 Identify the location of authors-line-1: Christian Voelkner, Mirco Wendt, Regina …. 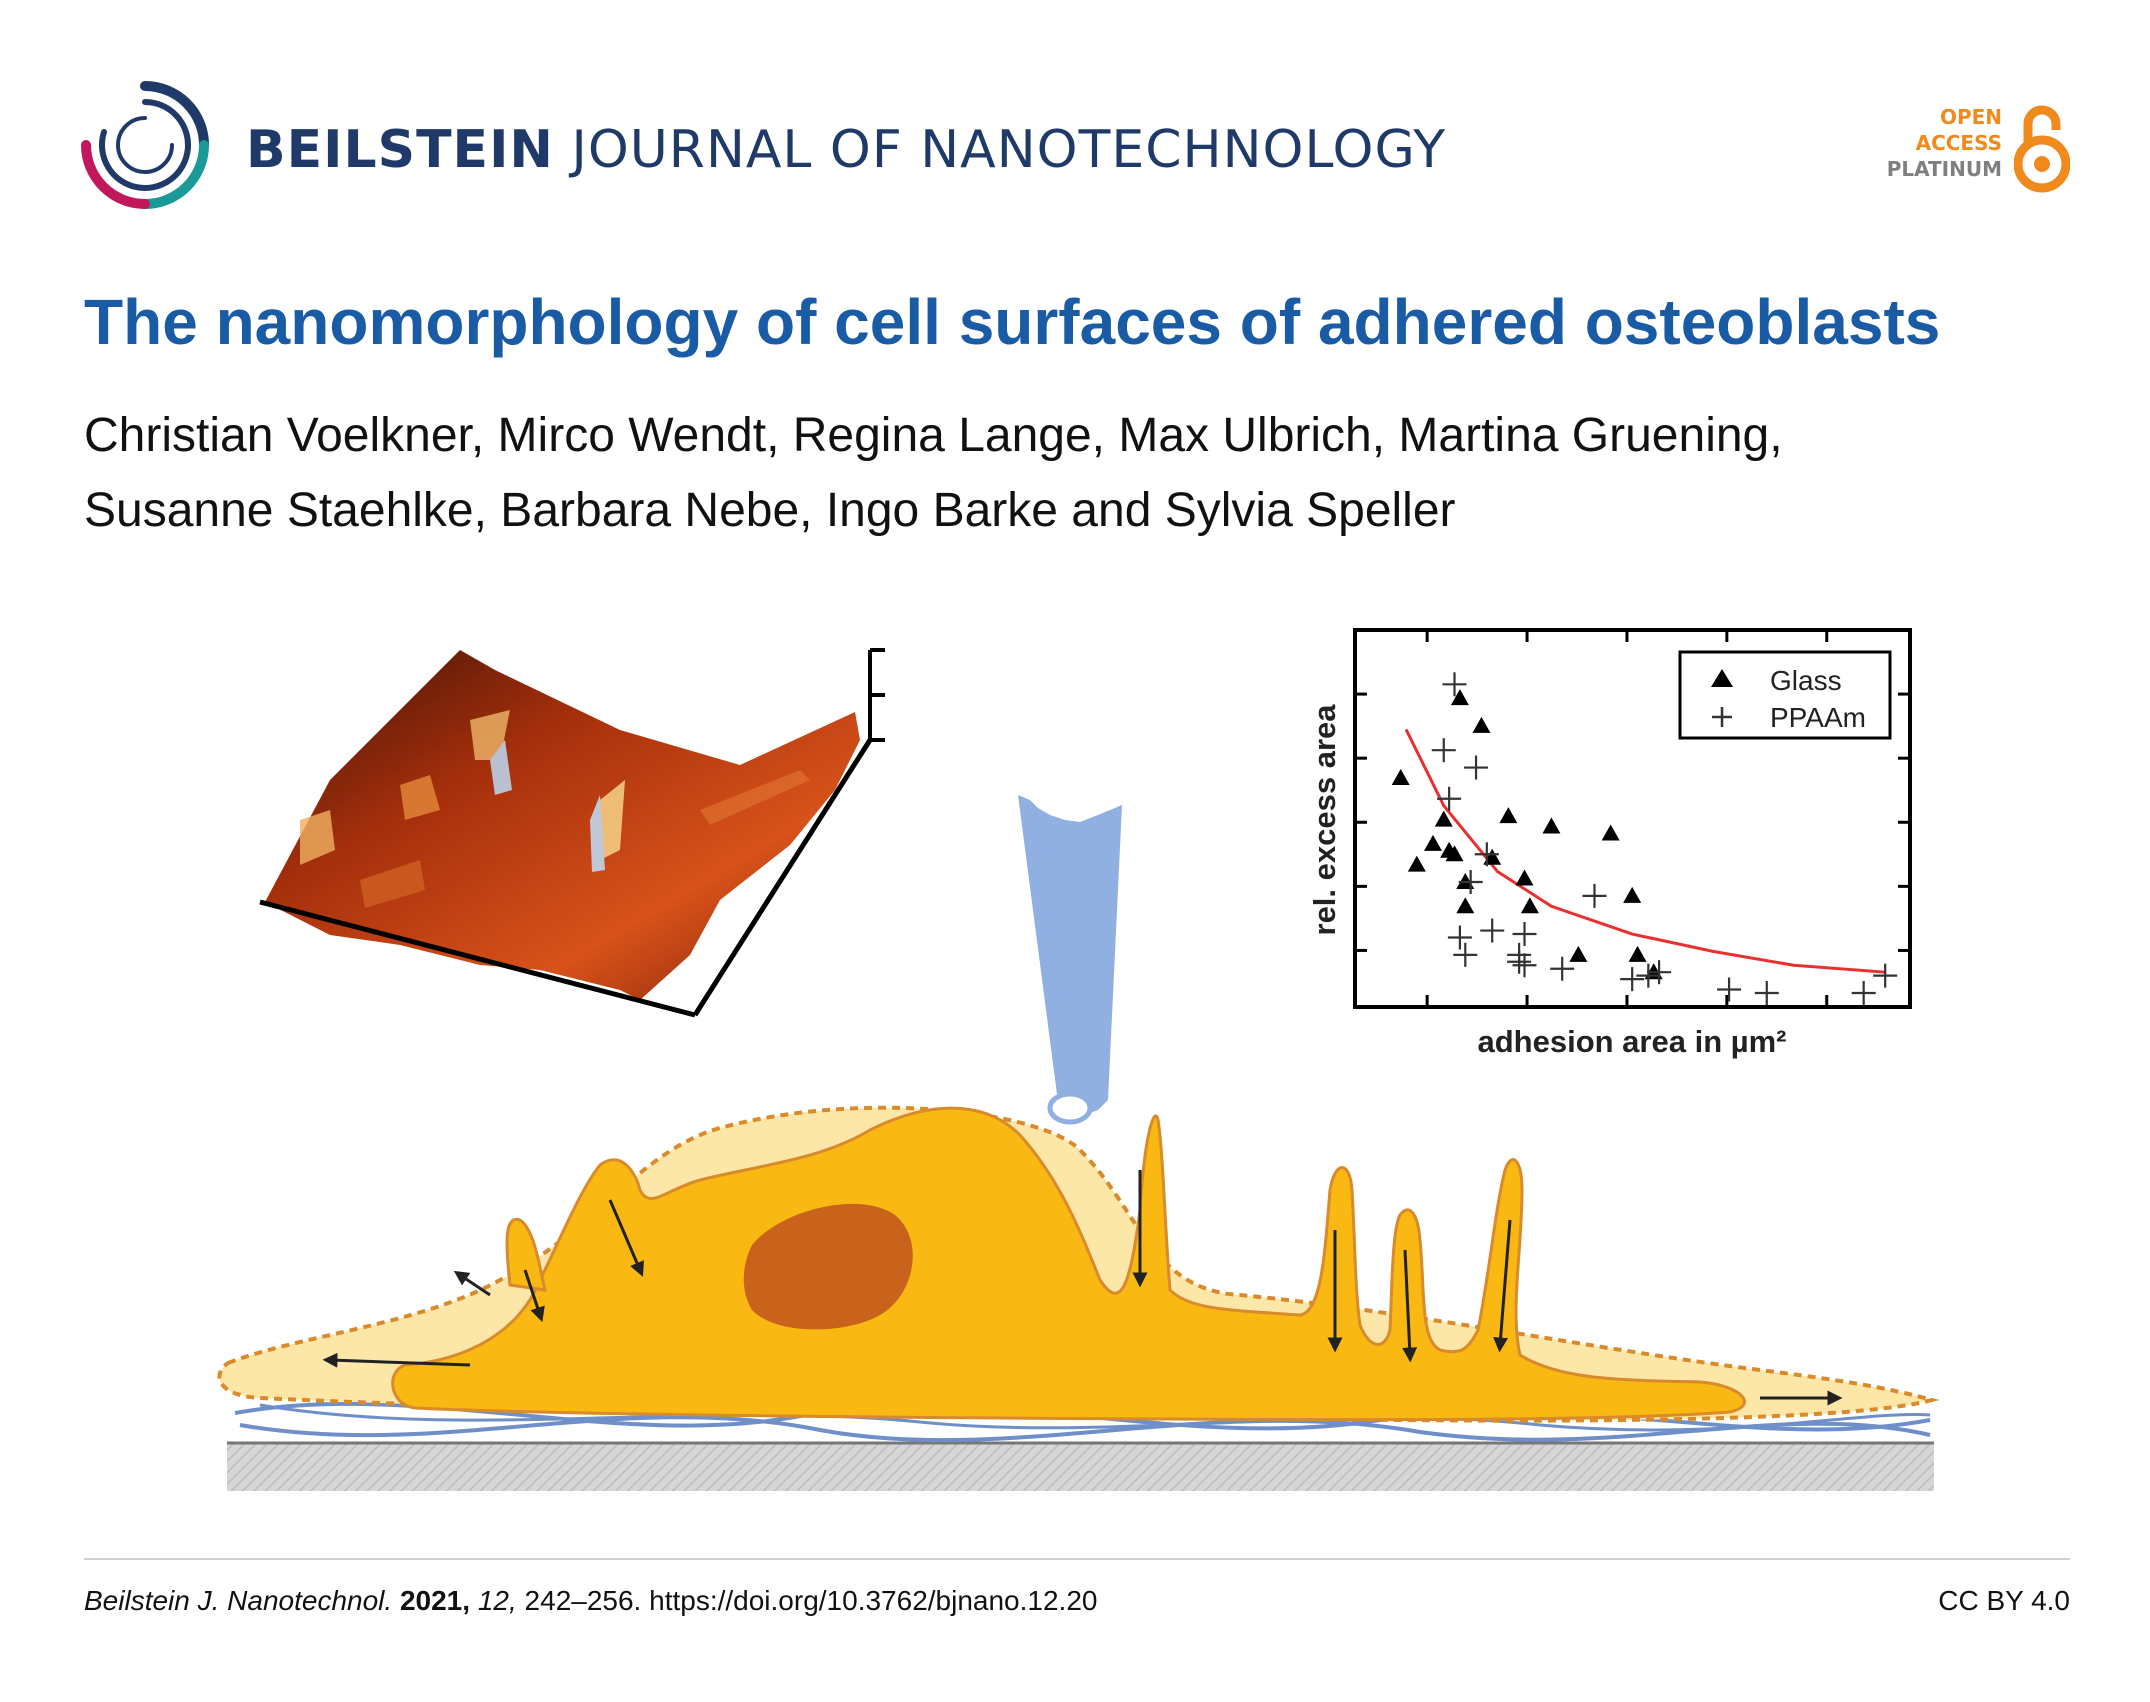
(933, 435).